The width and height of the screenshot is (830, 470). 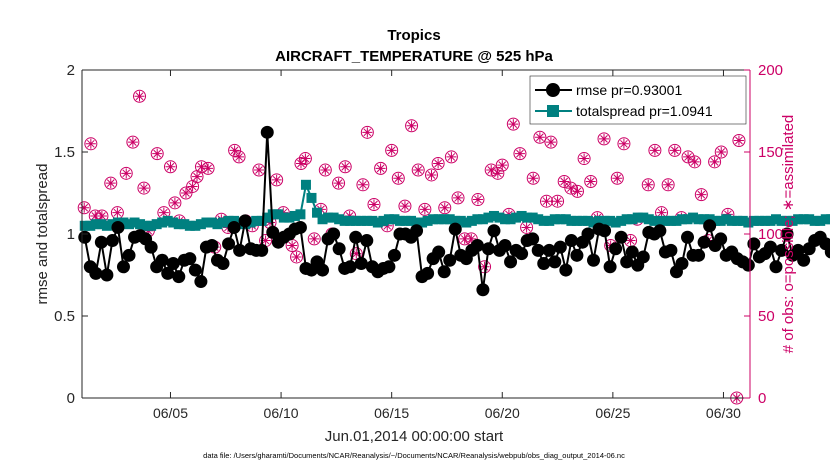 I want to click on x-tick-label: 06/30, so click(x=723, y=413).